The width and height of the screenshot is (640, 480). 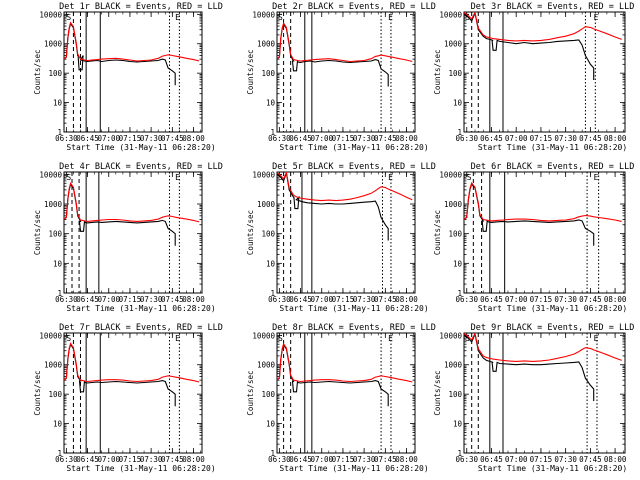 I want to click on panel-title: Det 6r BLACK = Events, RED = LLD, so click(x=553, y=167).